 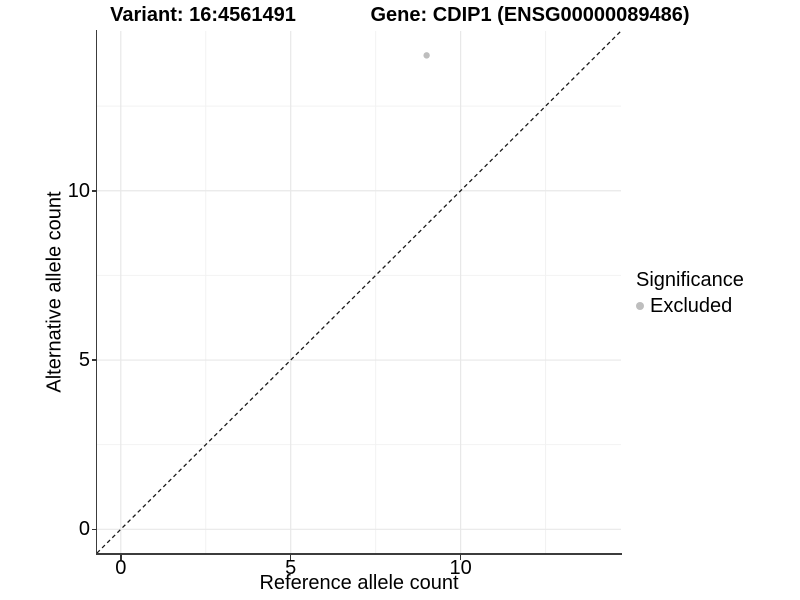 I want to click on y-tick-label: 5, so click(x=84, y=360).